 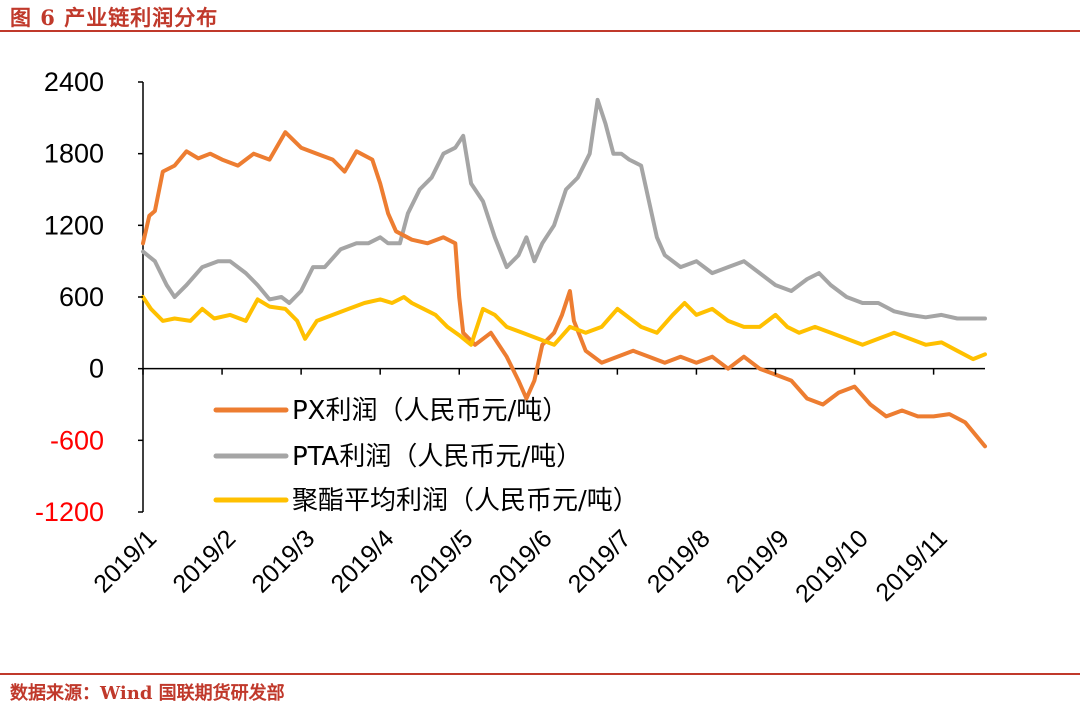 What do you see at coordinates (96, 369) in the screenshot?
I see `y-tick-label: 0` at bounding box center [96, 369].